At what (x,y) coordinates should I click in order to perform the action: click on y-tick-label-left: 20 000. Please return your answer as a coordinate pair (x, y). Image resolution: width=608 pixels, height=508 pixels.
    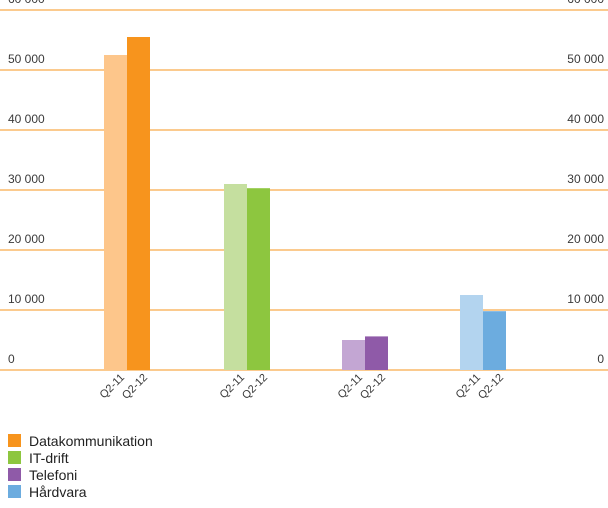
    Looking at the image, I should click on (26, 239).